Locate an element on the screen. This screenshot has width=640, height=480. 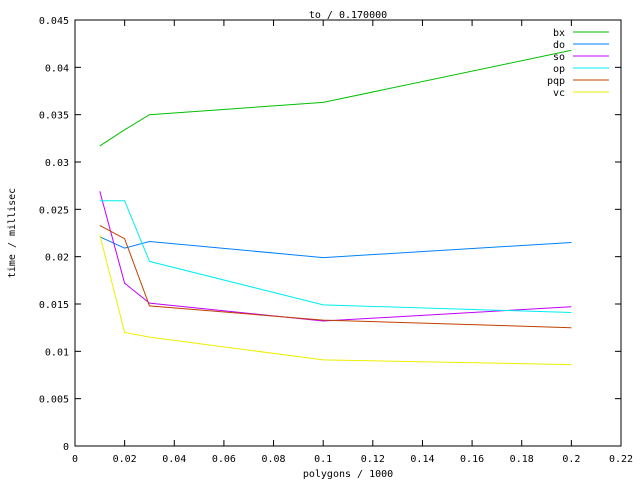
chart-title: to / 0.170000 is located at coordinates (348, 15).